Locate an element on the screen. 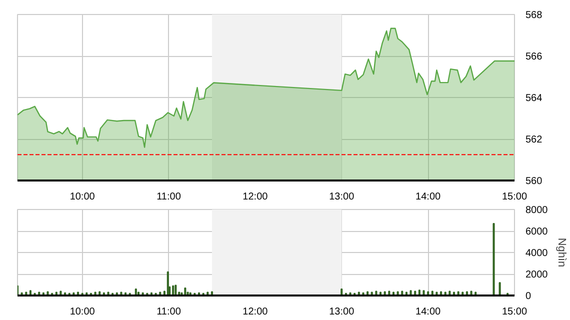  y-tick-label: 8000 is located at coordinates (537, 210).